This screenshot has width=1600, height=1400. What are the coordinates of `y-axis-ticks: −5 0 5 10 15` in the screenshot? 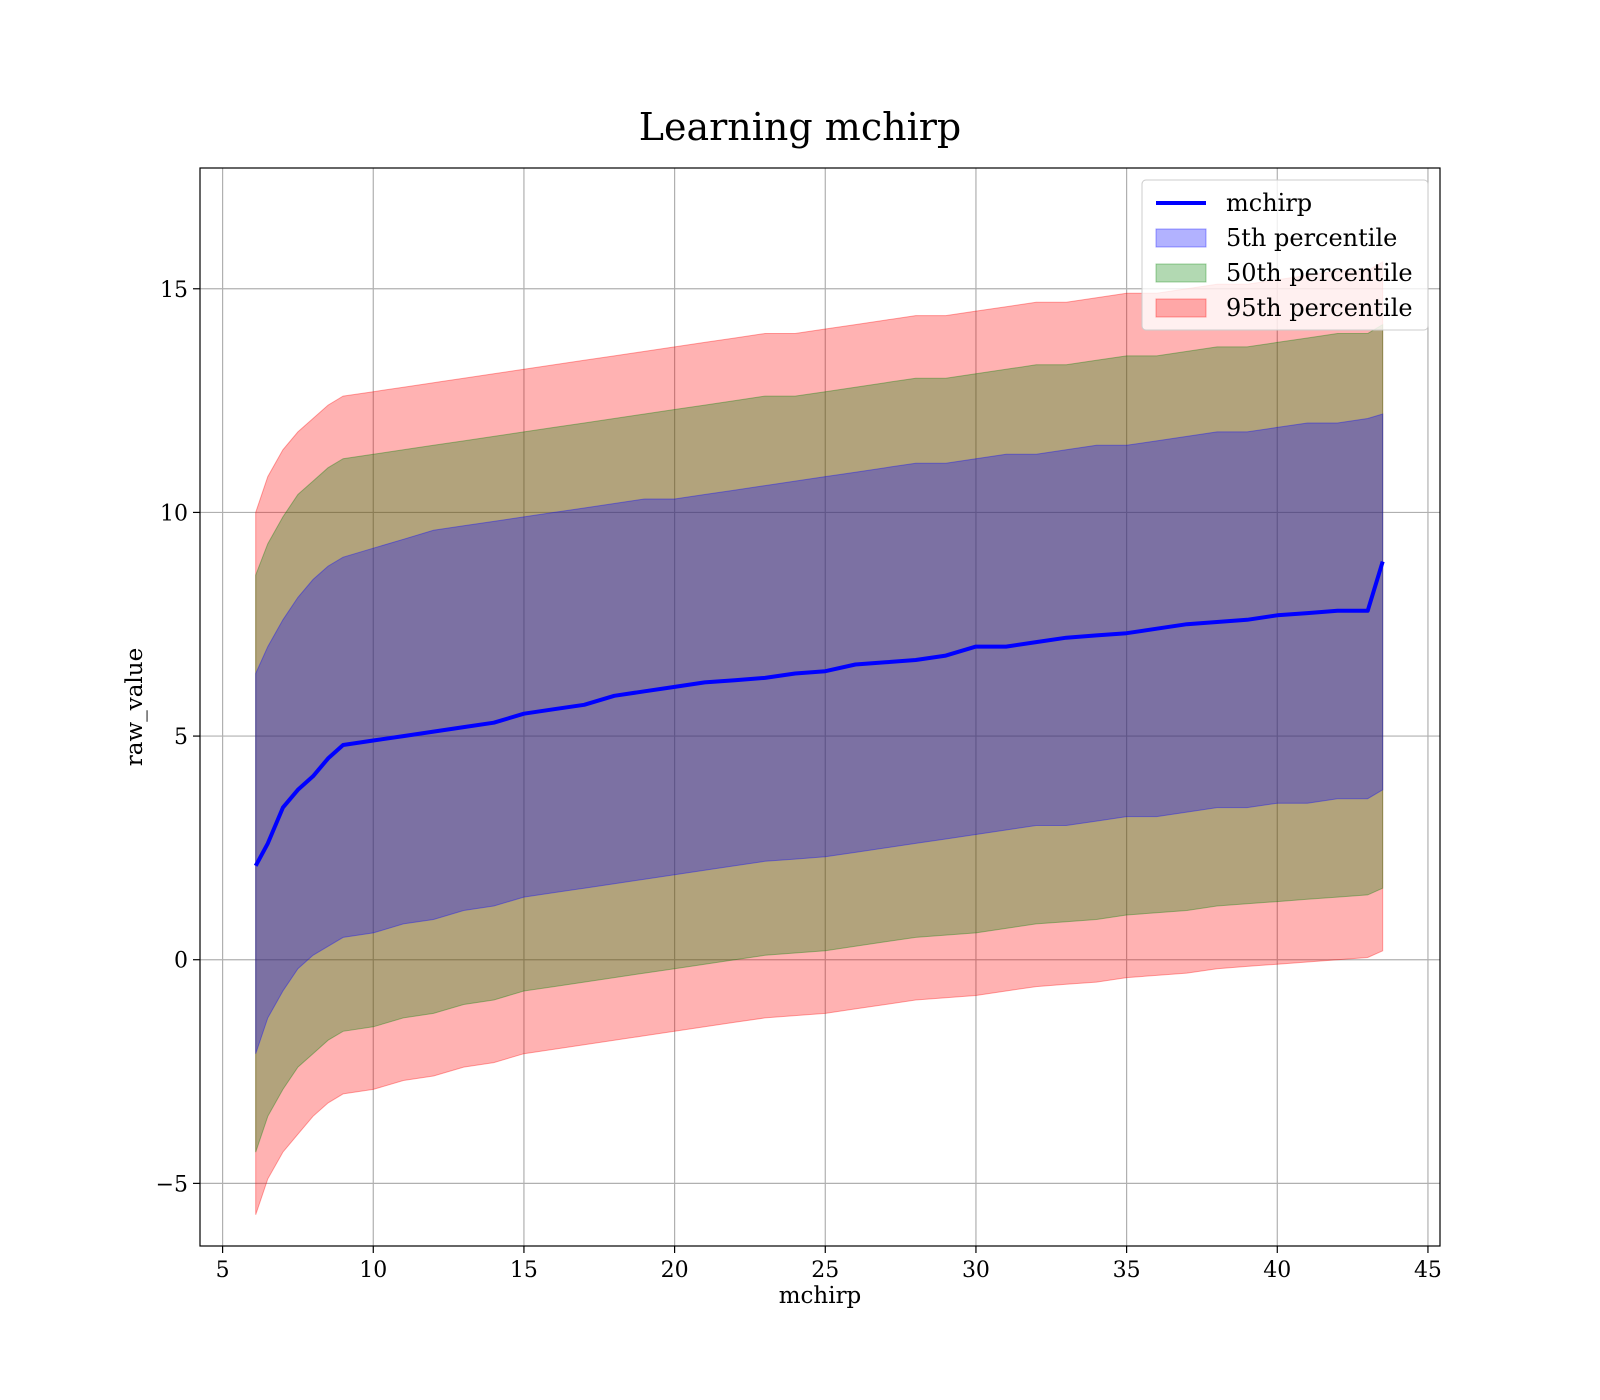 It's located at (178, 737).